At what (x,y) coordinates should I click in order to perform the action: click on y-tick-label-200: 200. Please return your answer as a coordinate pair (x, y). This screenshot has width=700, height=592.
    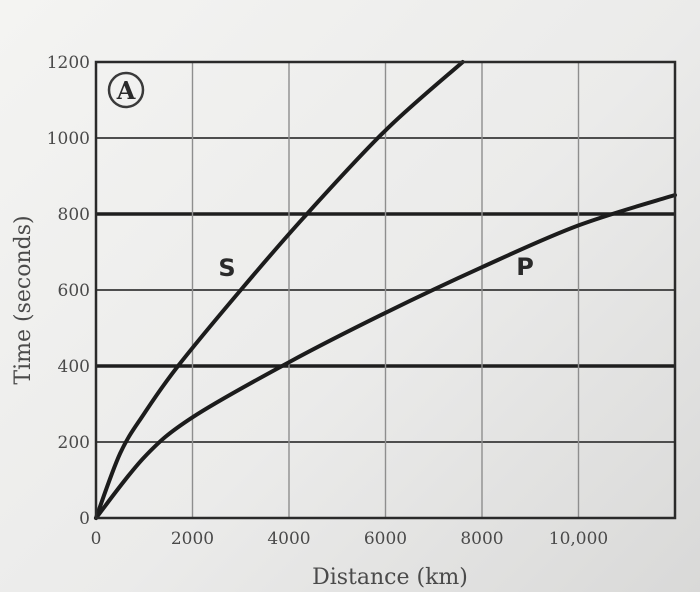
    Looking at the image, I should click on (74, 443).